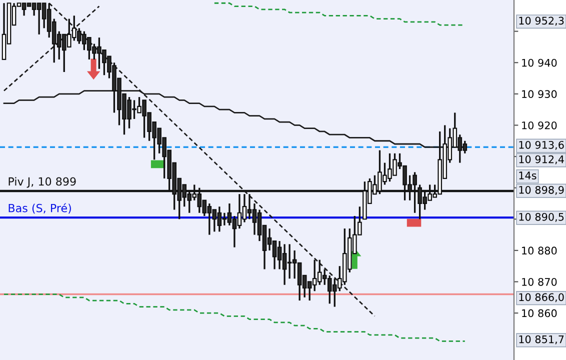 This screenshot has height=360, width=566. Describe the element at coordinates (527, 176) in the screenshot. I see `text: 14s` at that location.